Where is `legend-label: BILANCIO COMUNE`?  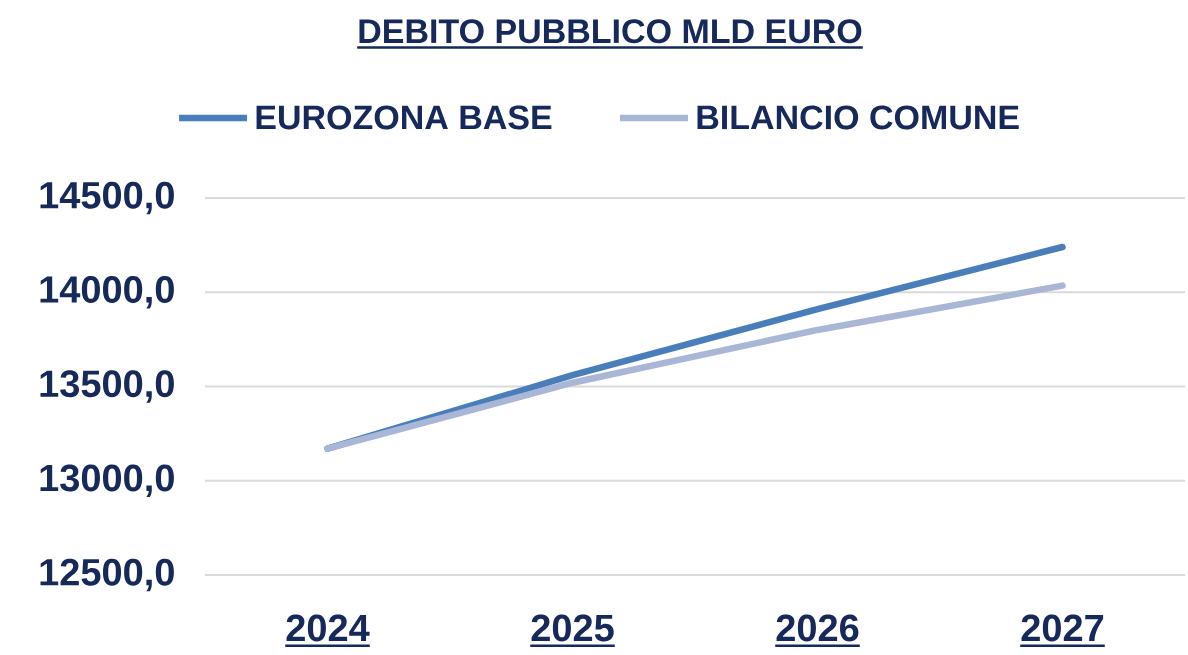
legend-label: BILANCIO COMUNE is located at coordinates (858, 117).